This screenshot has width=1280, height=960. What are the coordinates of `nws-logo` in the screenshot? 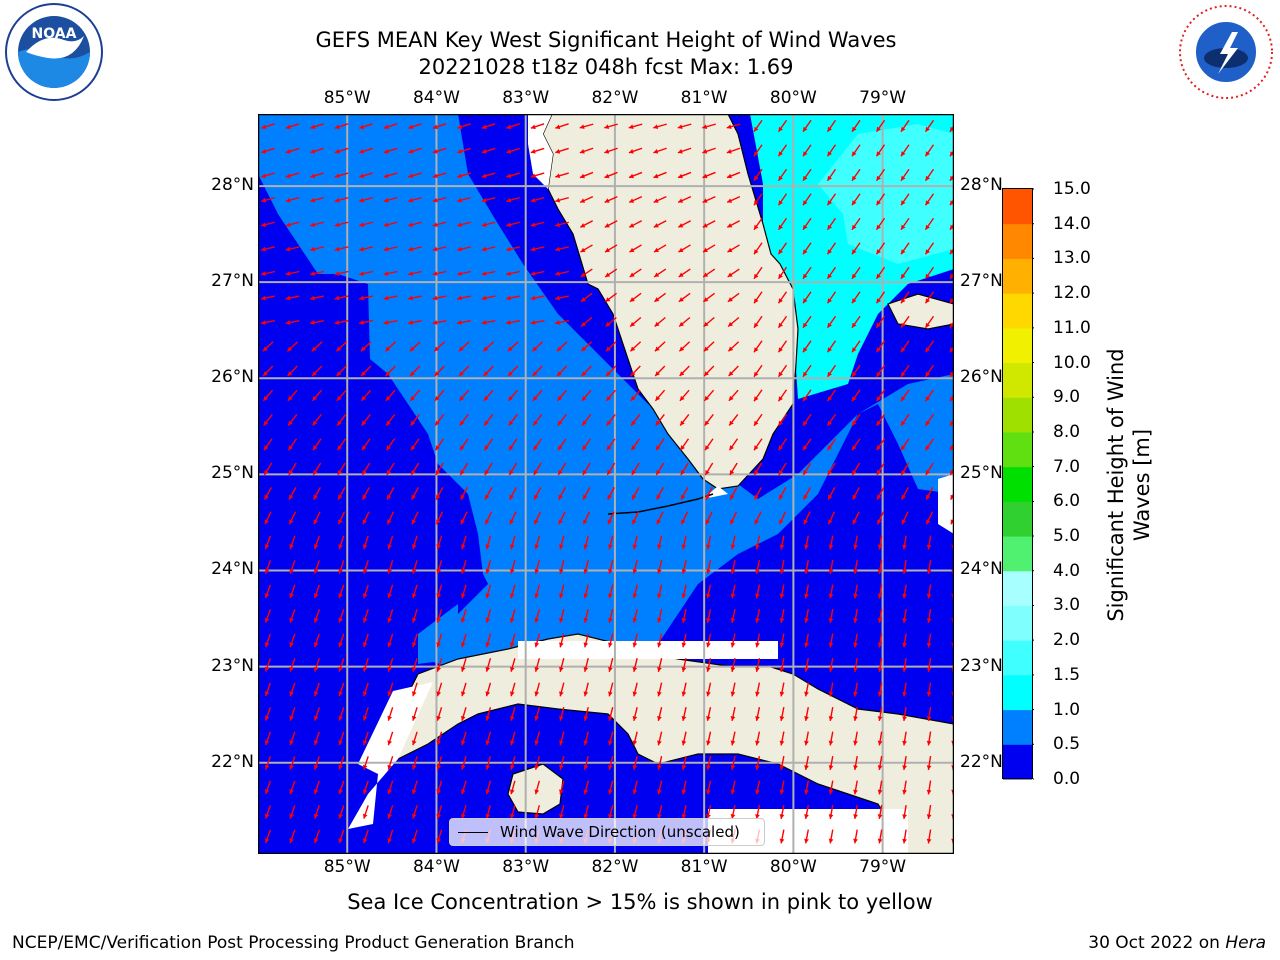 It's located at (1226, 52).